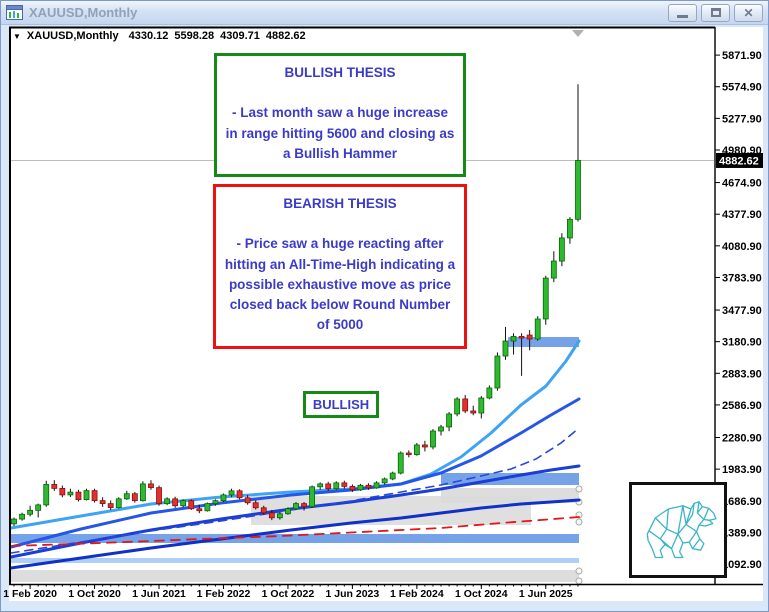 The width and height of the screenshot is (769, 612). I want to click on bullish-label-text: BULLISH, so click(341, 404).